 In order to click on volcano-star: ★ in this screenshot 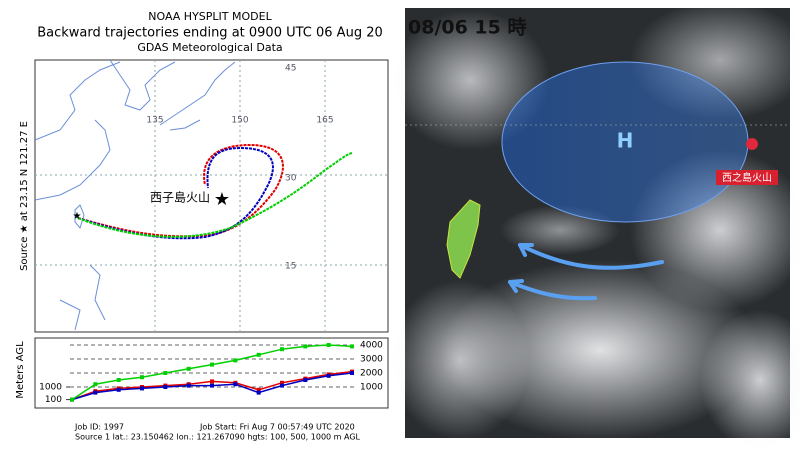, I will do `click(222, 199)`.